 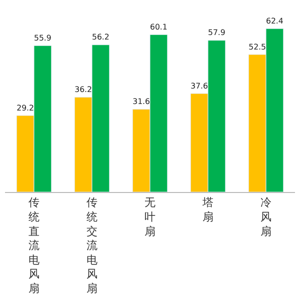 What do you see at coordinates (208, 210) in the screenshot?
I see `x-tick-label: 塔扇` at bounding box center [208, 210].